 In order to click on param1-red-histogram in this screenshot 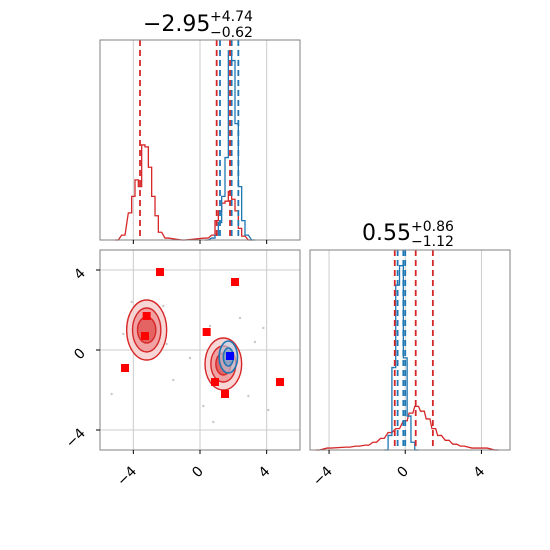, I will do `click(183, 192)`.